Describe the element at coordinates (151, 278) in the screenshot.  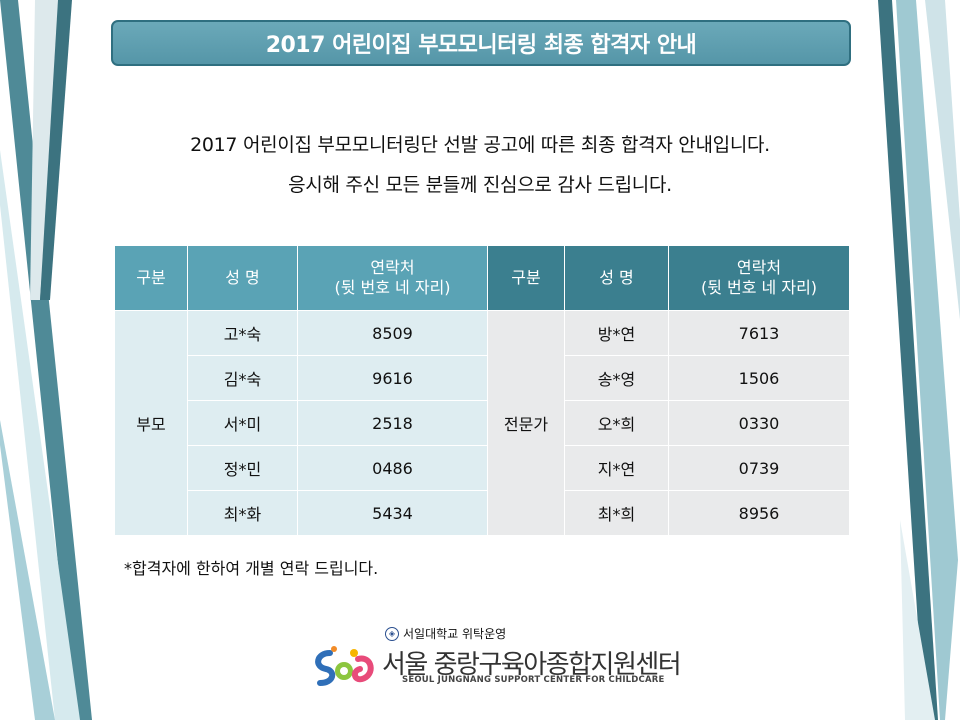
I see `header-category-parent: 구분` at that location.